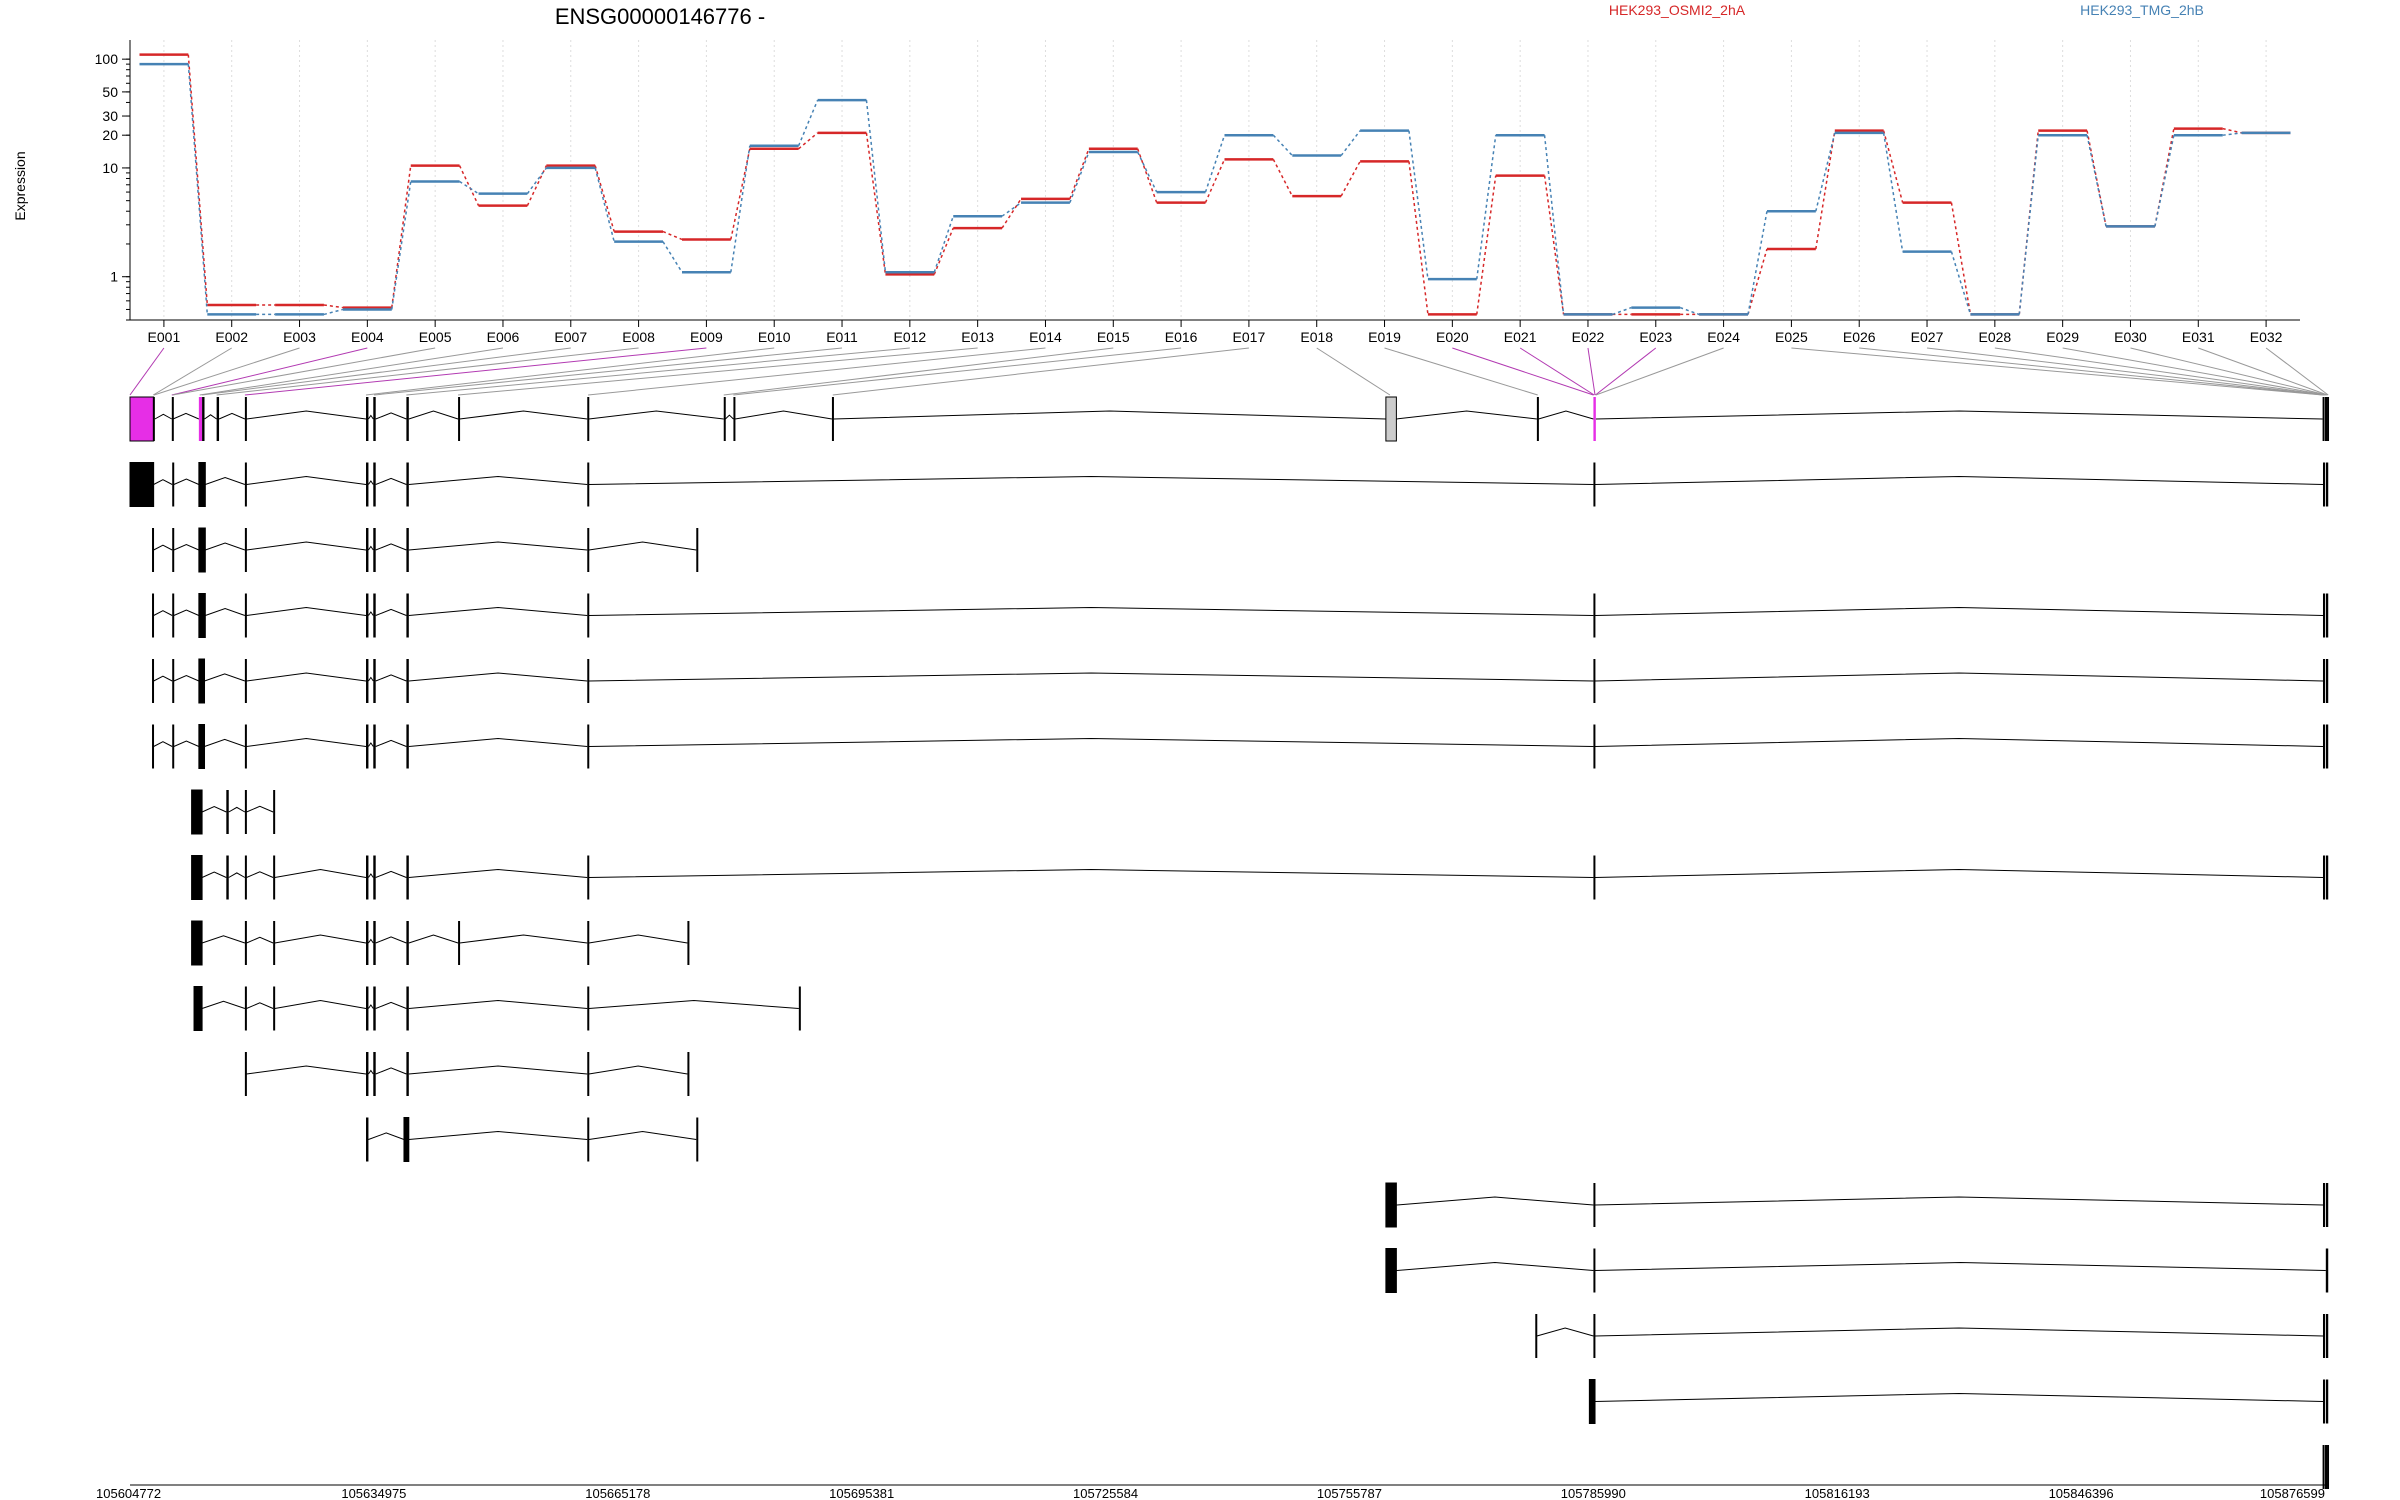  Describe the element at coordinates (706, 337) in the screenshot. I see `x-tick-label-e009: E009` at that location.